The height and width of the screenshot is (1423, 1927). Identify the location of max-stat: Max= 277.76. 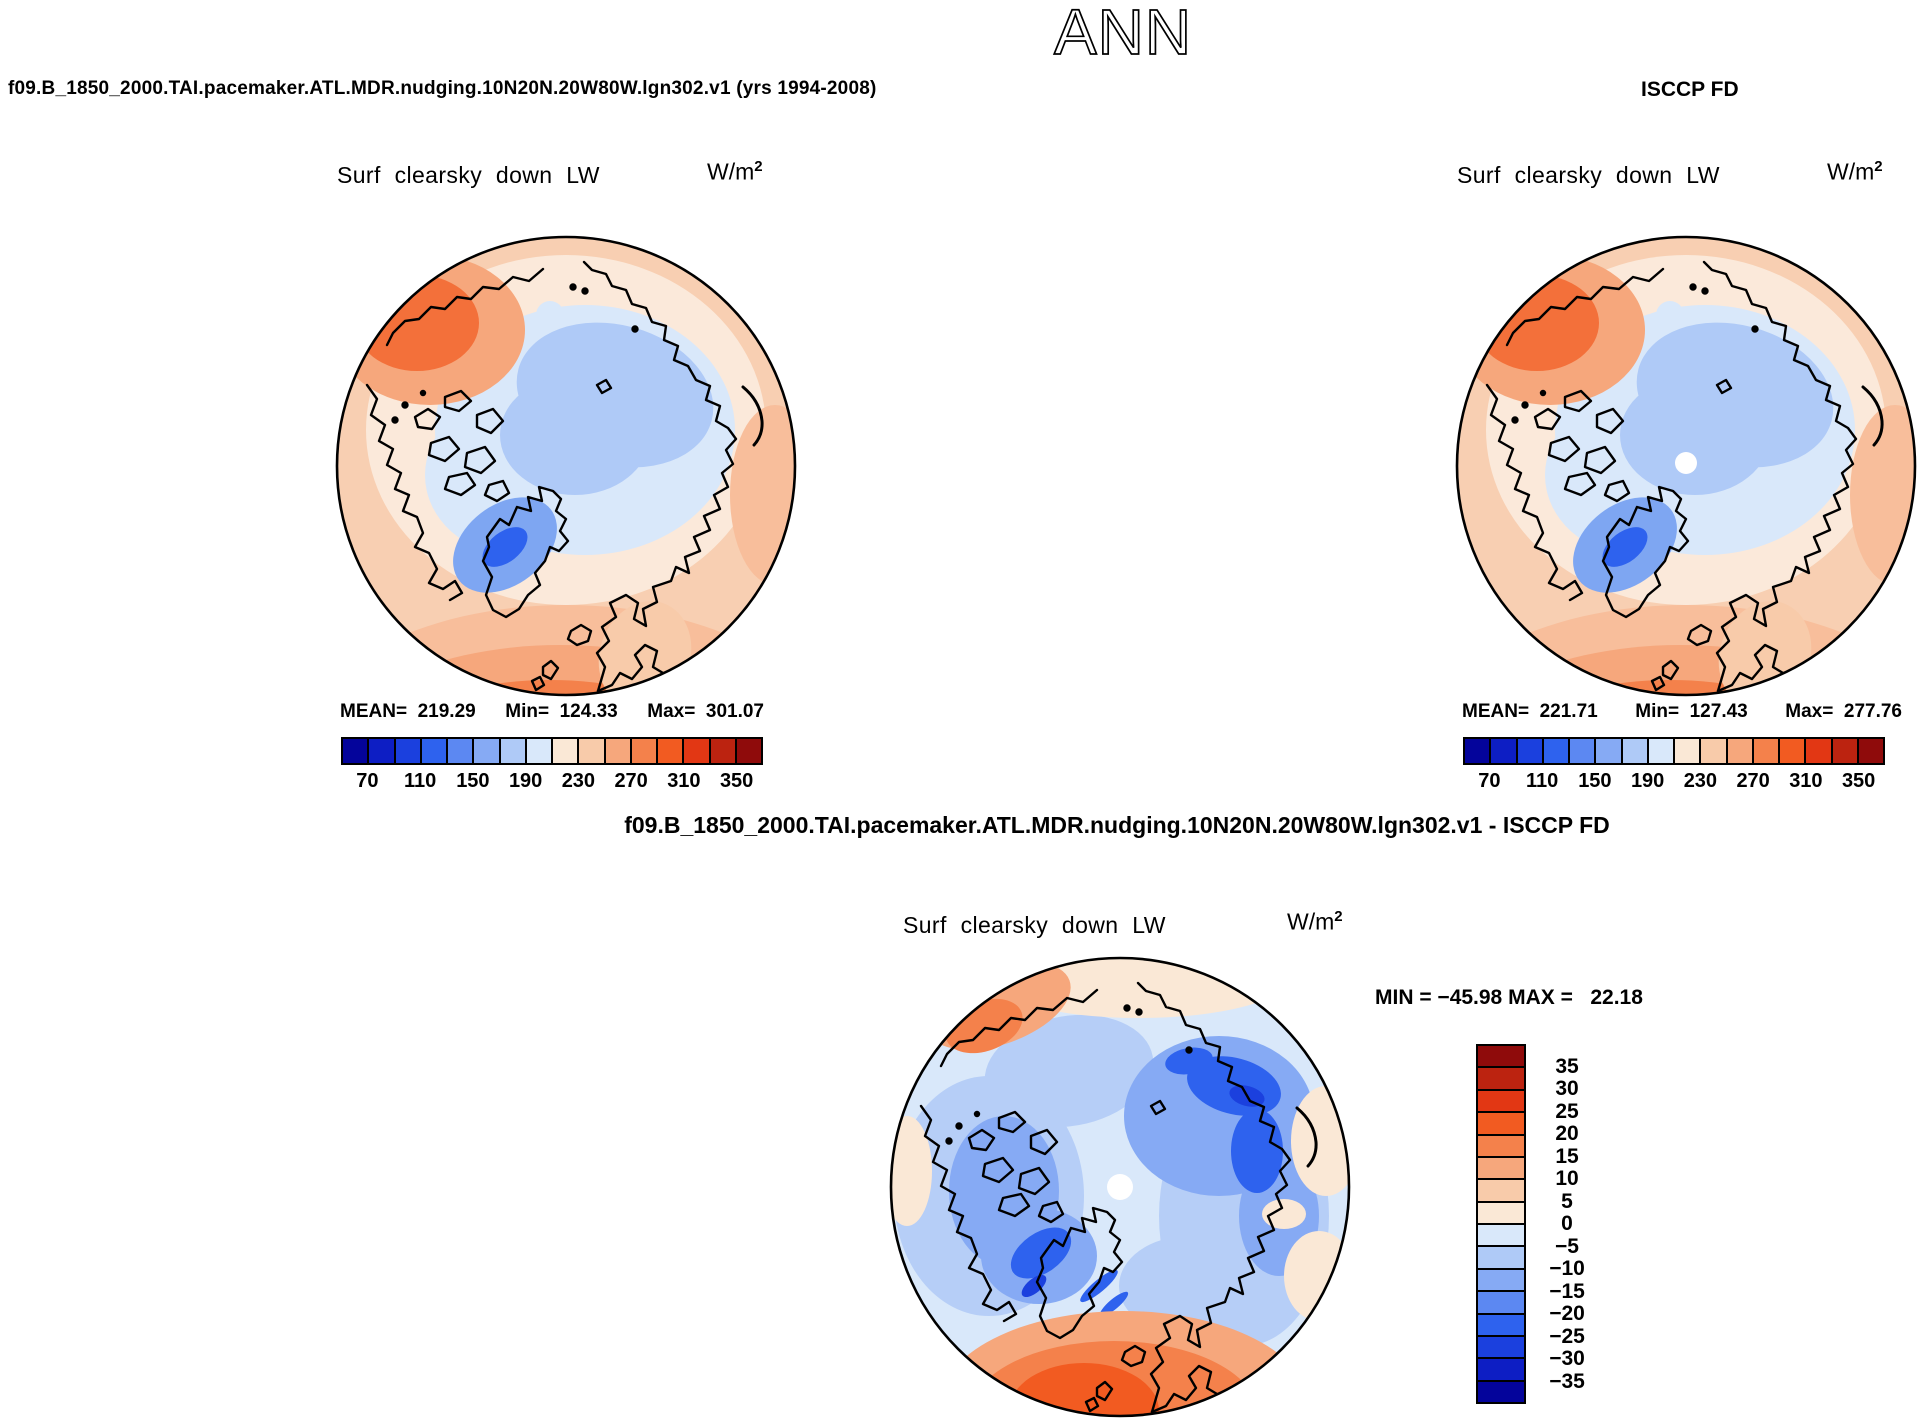
(1843, 711).